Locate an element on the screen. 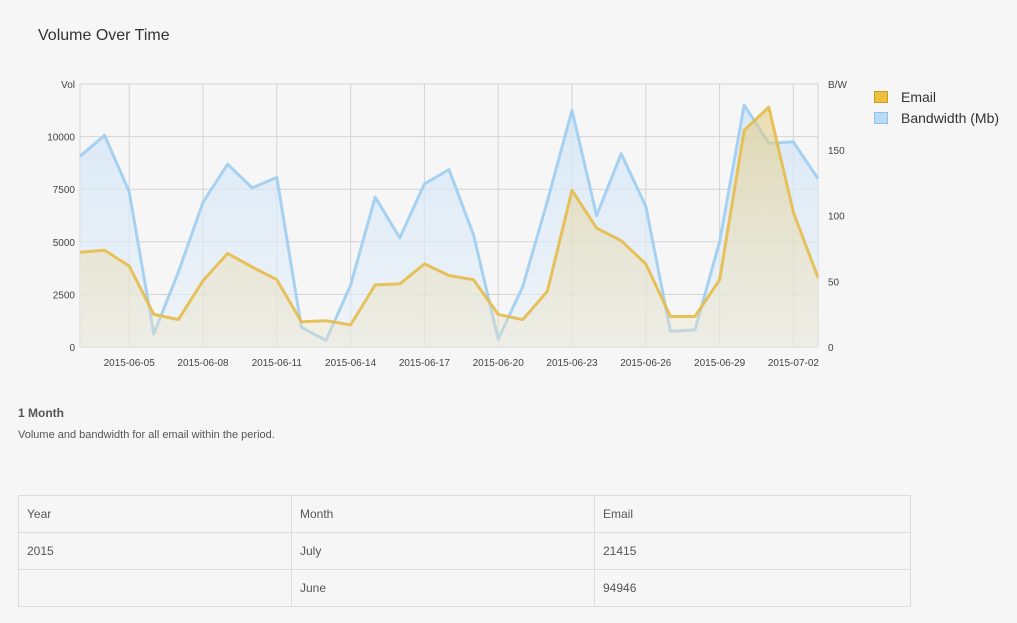  x-tick-label: 2015-06-14 is located at coordinates (351, 363).